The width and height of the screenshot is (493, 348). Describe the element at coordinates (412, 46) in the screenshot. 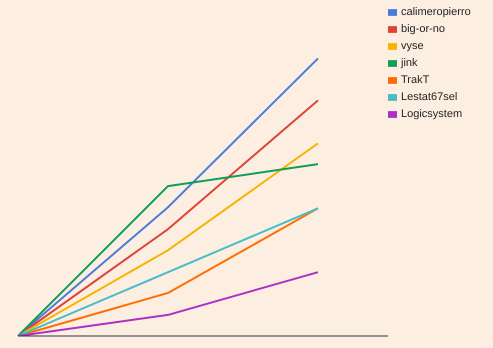

I see `legend-label: vyse` at that location.